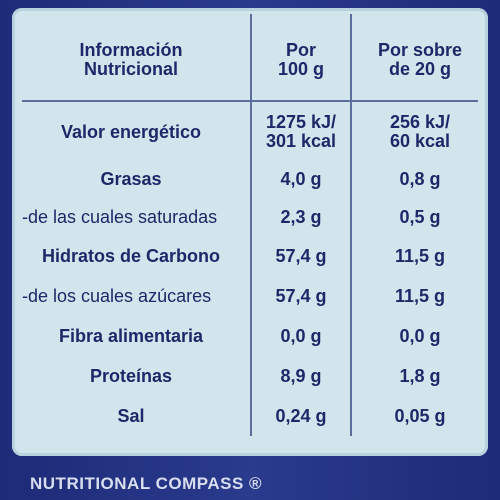 Image resolution: width=500 pixels, height=500 pixels. I want to click on table-cell: 0,24 g, so click(301, 416).